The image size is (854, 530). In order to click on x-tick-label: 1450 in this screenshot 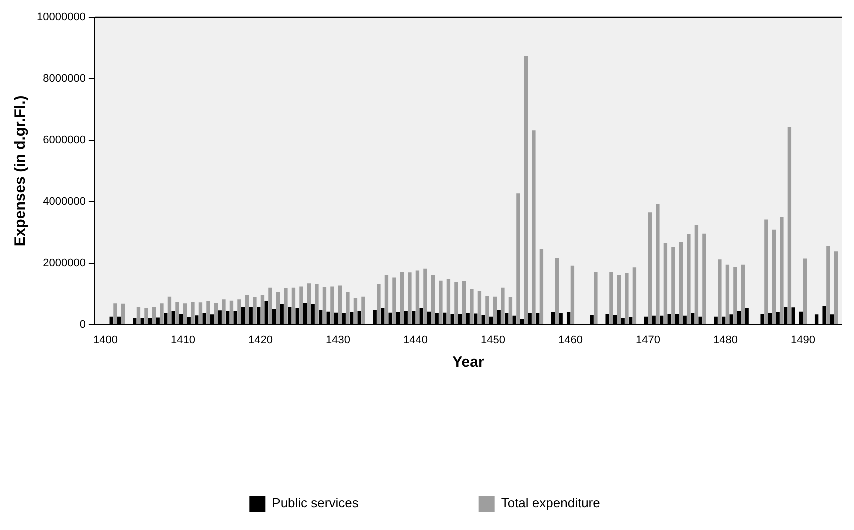, I will do `click(493, 340)`.